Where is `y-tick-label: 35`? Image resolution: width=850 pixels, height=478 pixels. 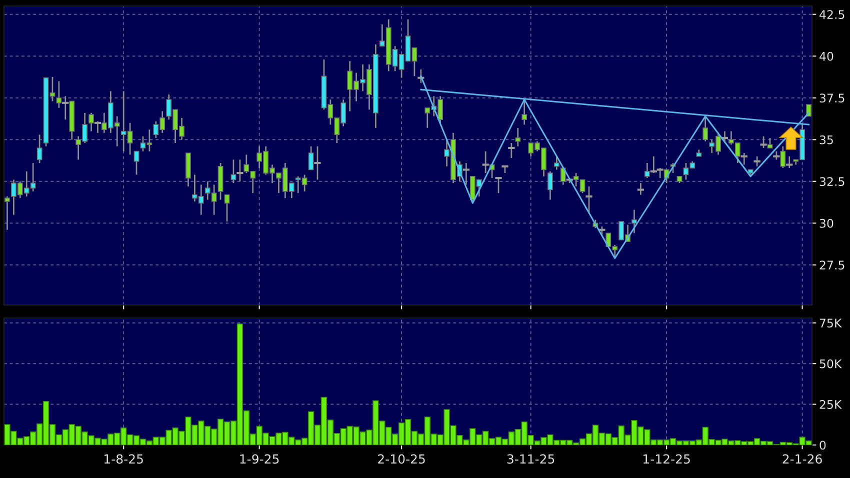 y-tick-label: 35 is located at coordinates (826, 139).